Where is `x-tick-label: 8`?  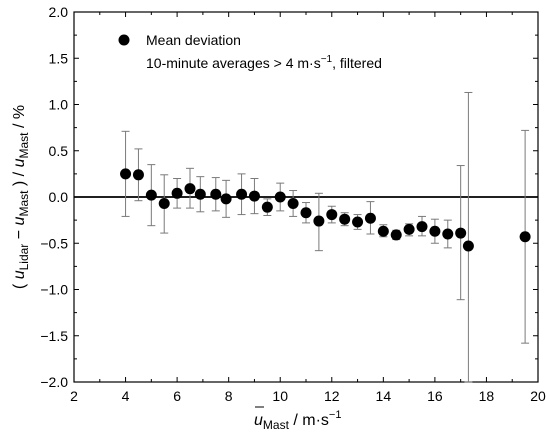 x-tick-label: 8 is located at coordinates (229, 396).